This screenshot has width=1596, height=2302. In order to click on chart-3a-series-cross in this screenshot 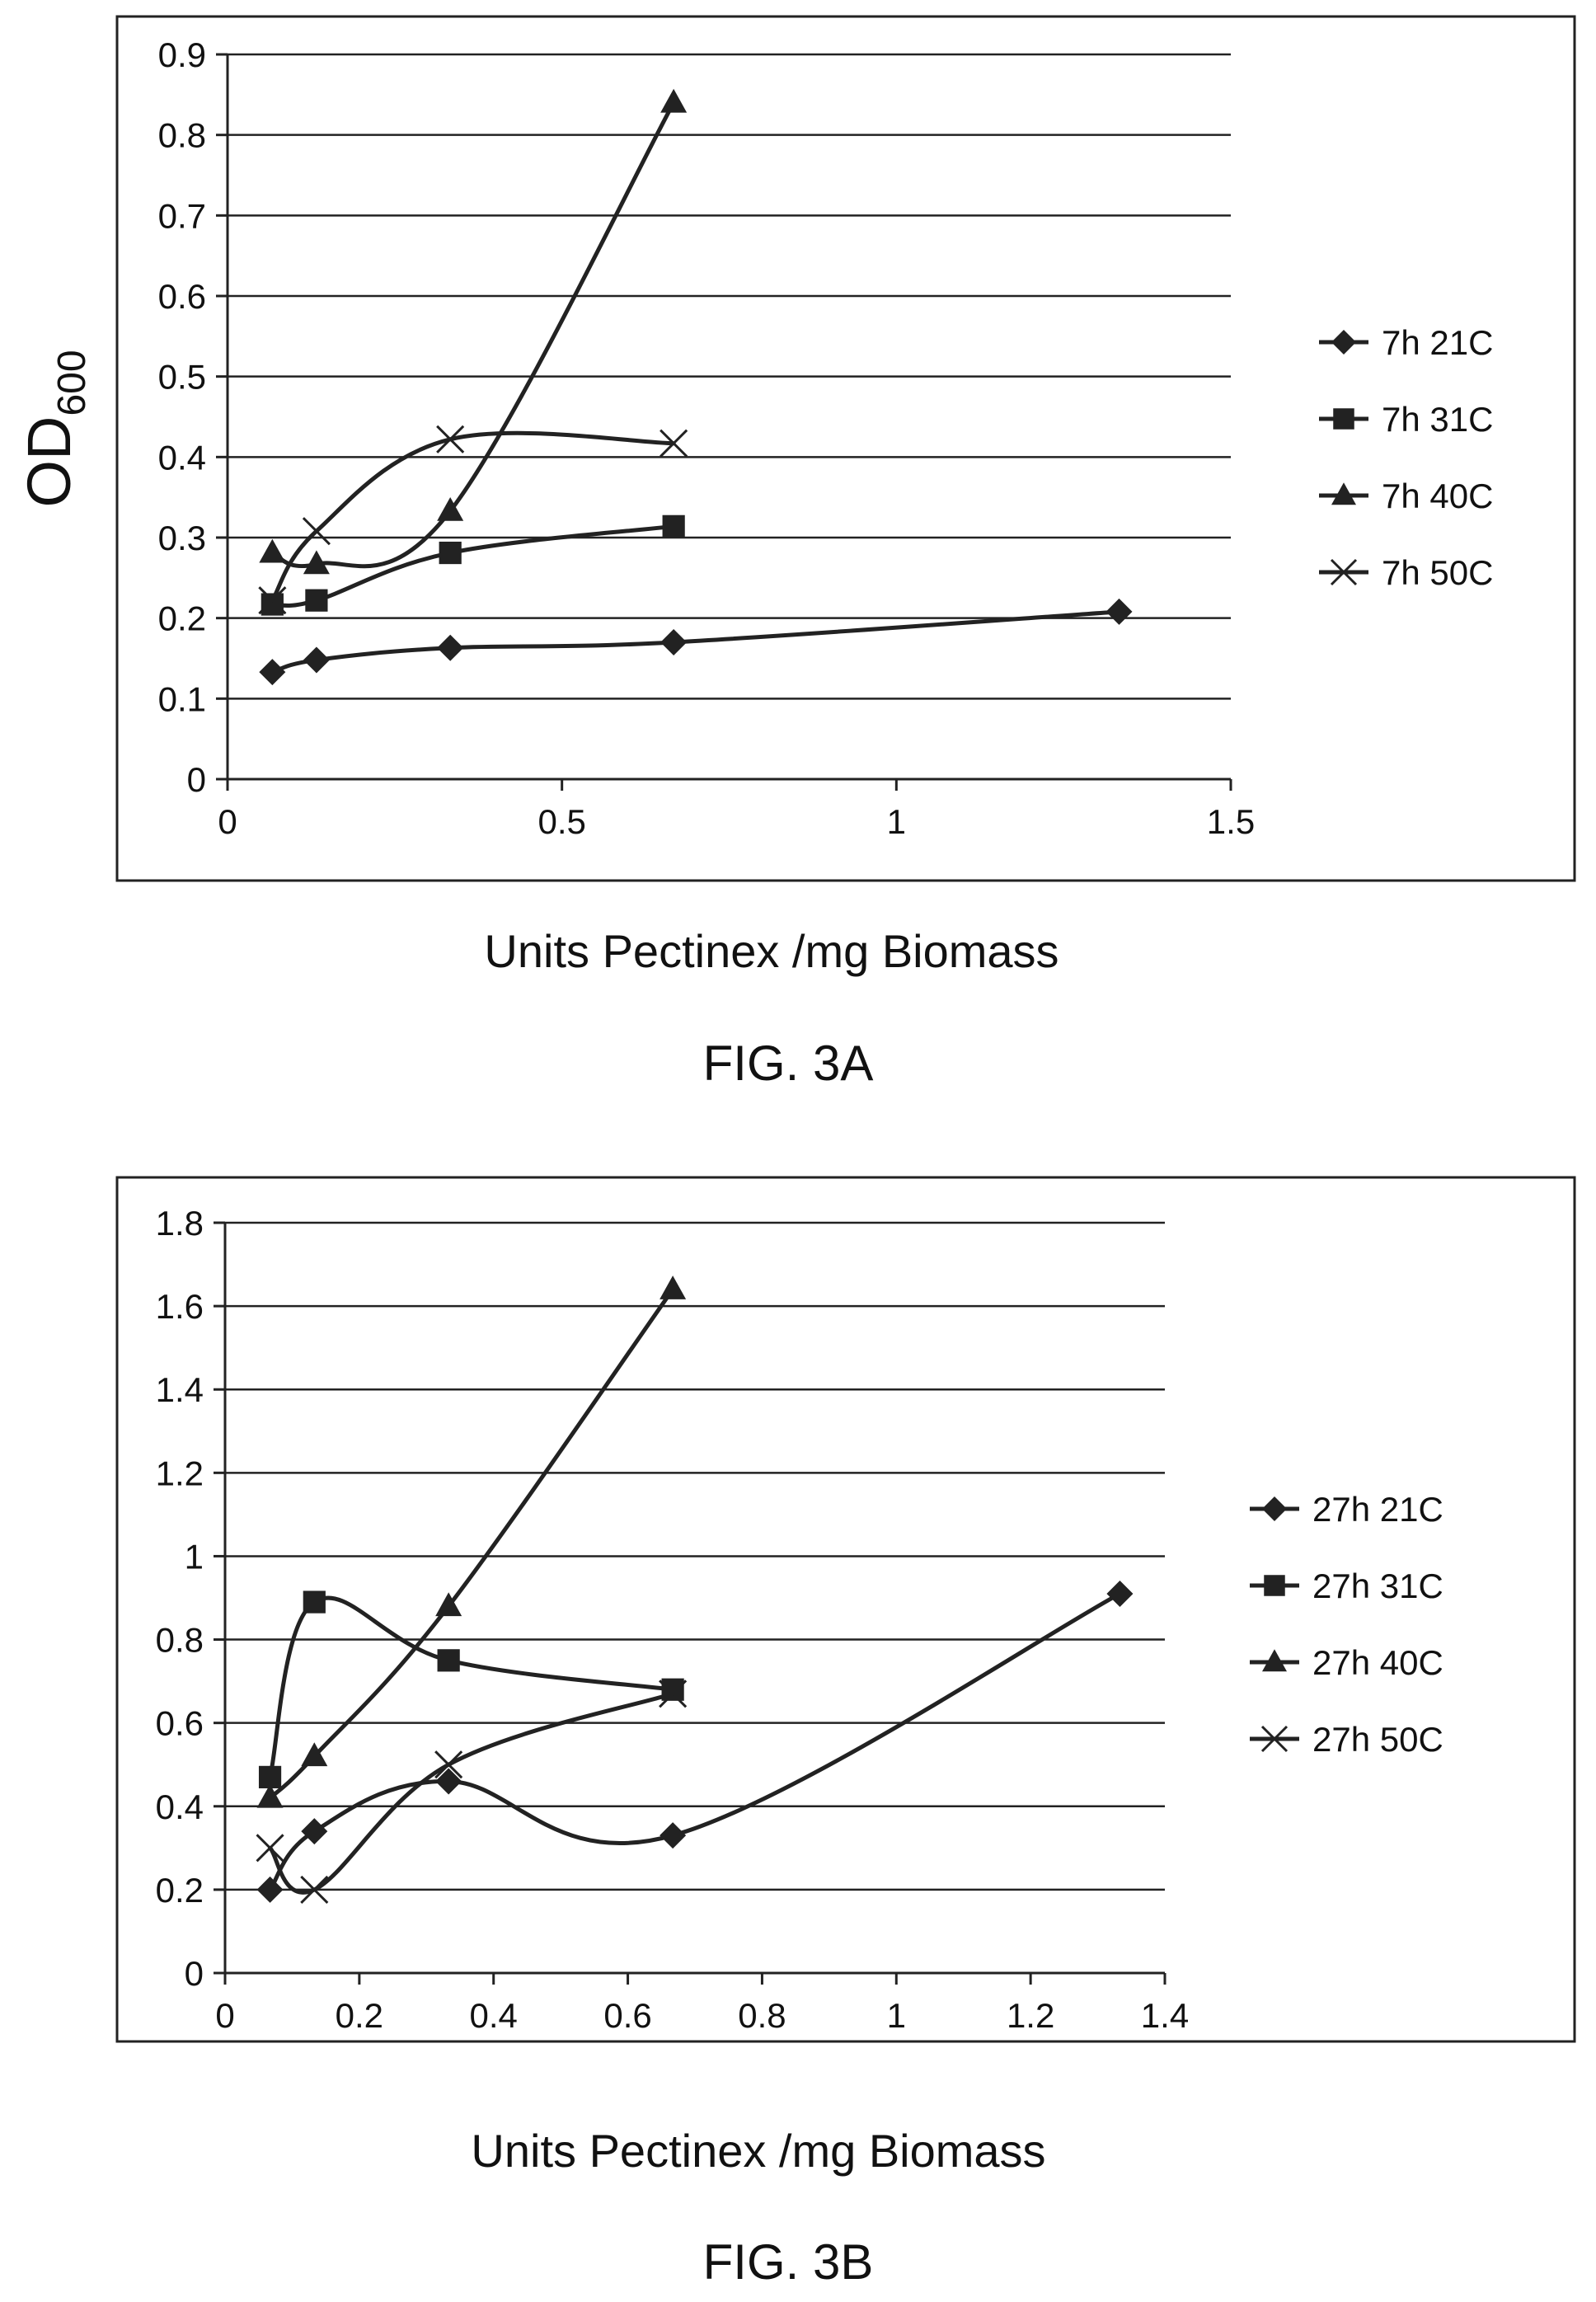, I will do `click(473, 520)`.